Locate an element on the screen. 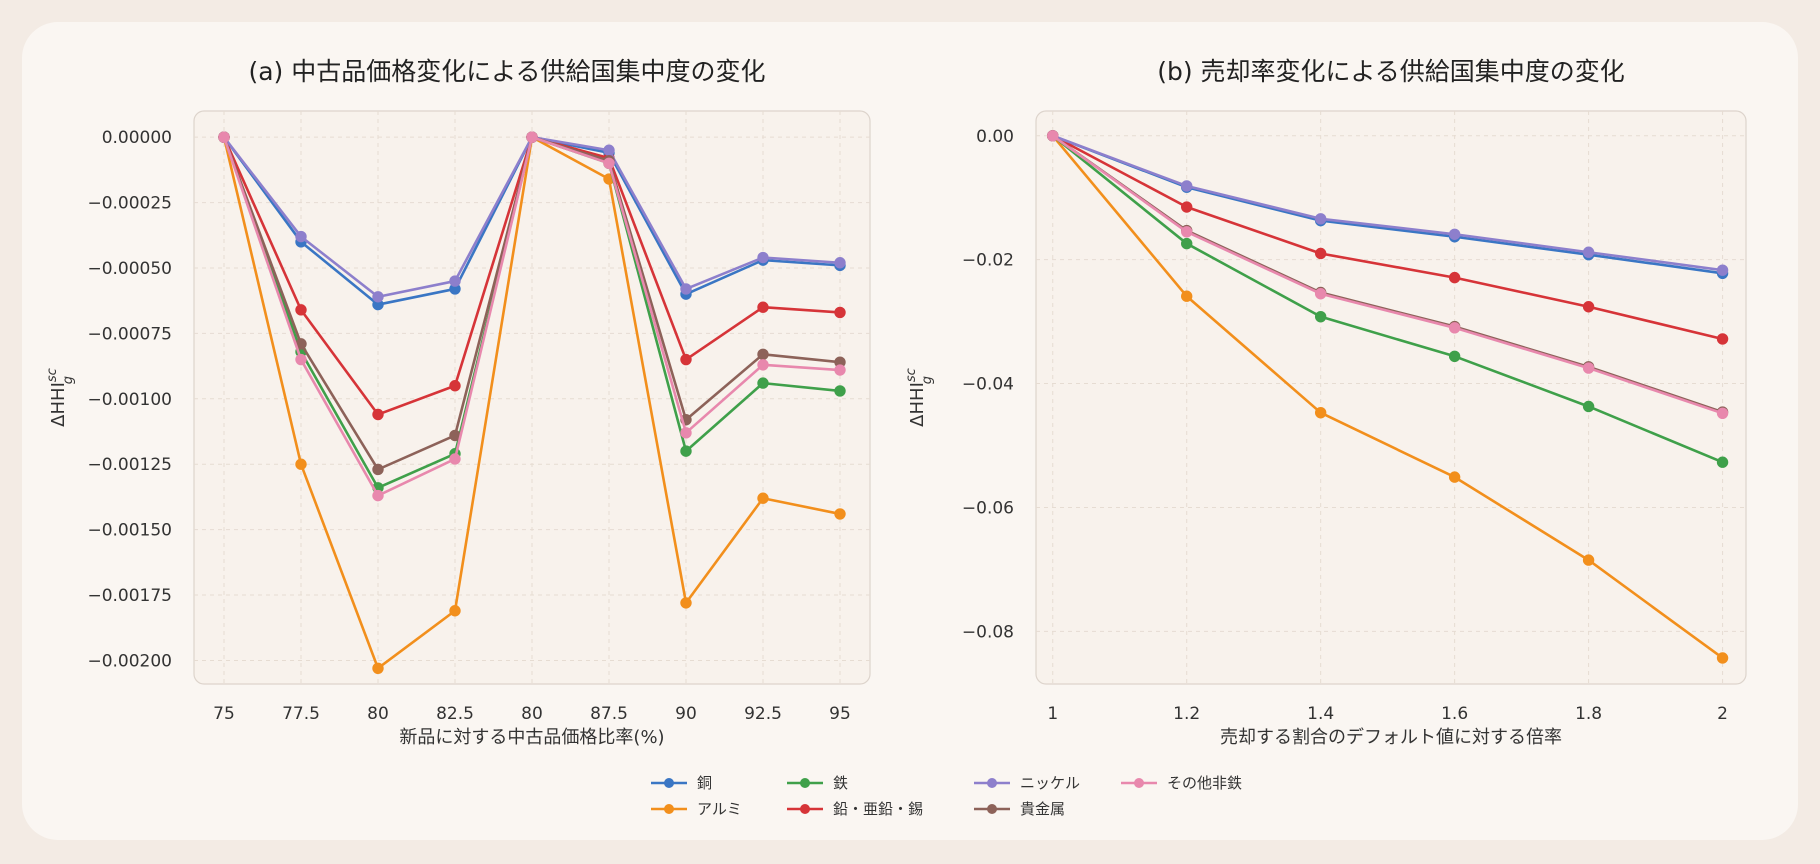  legend-label: 鉛・亜鉛・錫 is located at coordinates (878, 809).